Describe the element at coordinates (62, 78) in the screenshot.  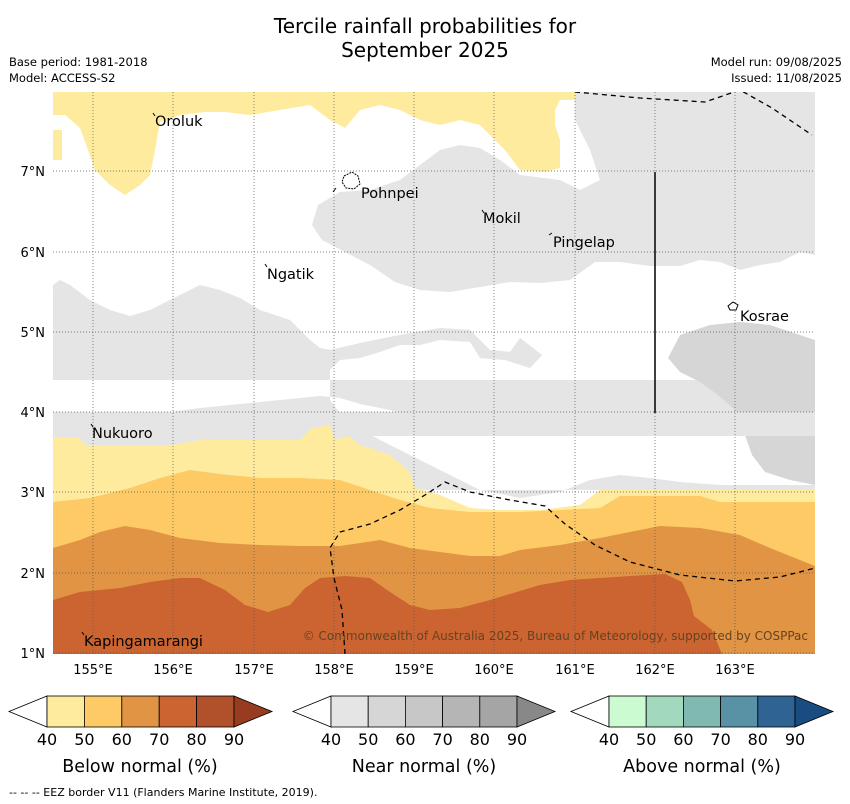
I see `model-name: Model: ACCESS-S2` at that location.